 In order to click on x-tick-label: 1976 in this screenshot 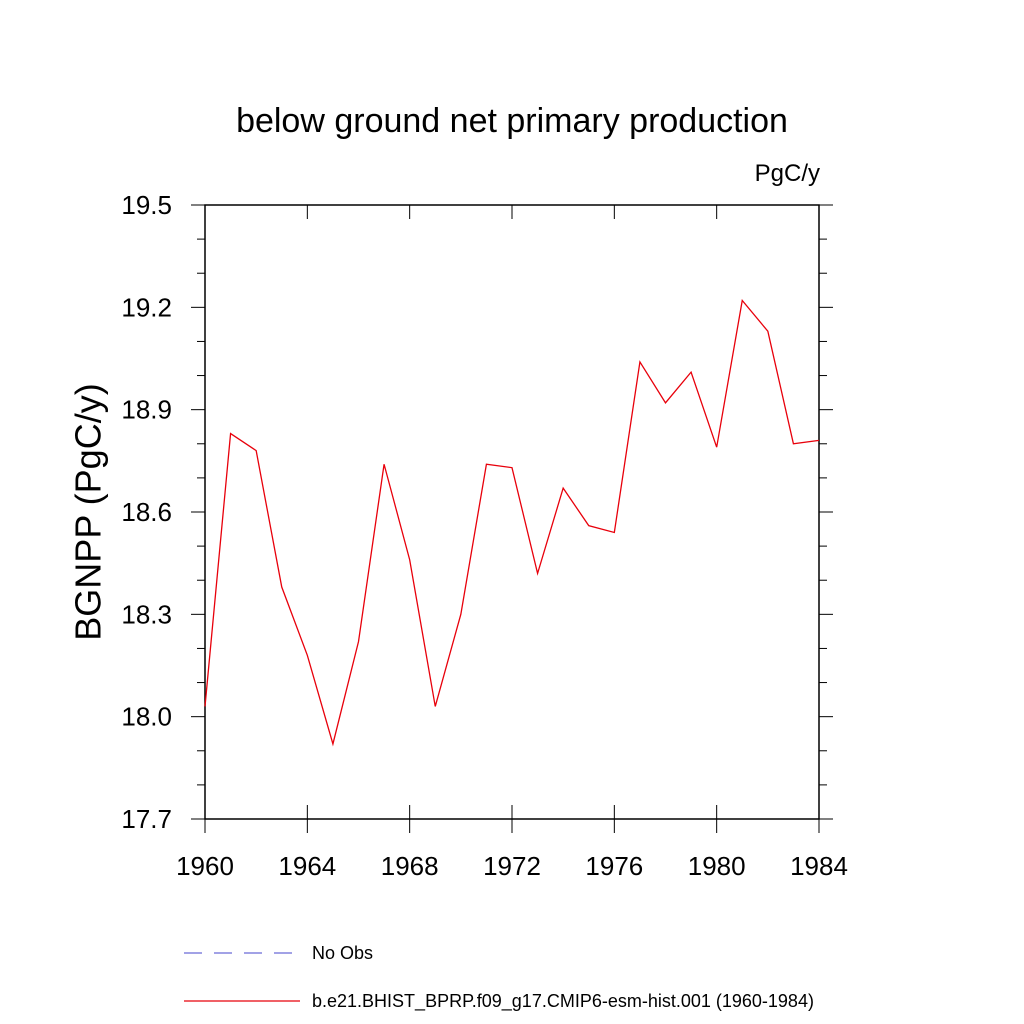, I will do `click(614, 866)`.